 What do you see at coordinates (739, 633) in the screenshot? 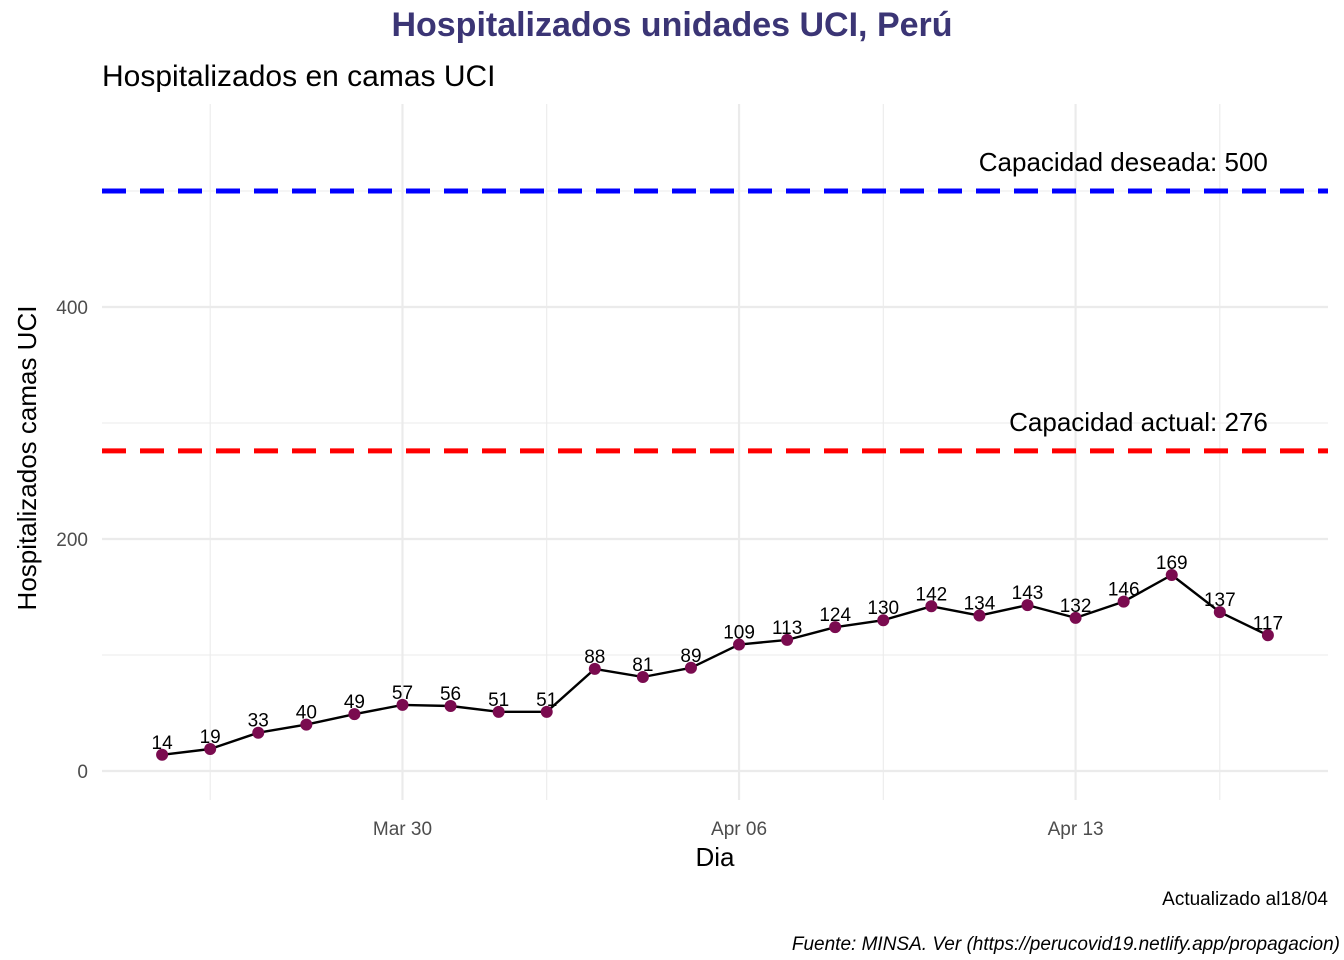
I see `data-label: 109` at bounding box center [739, 633].